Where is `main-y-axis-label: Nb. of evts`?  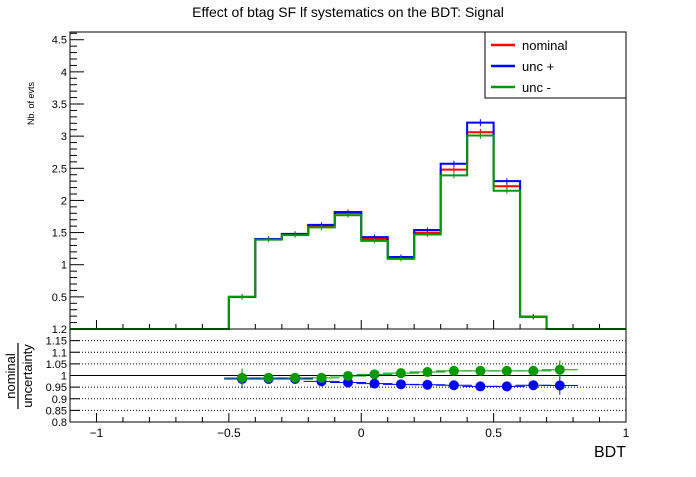 main-y-axis-label: Nb. of evts is located at coordinates (31, 104).